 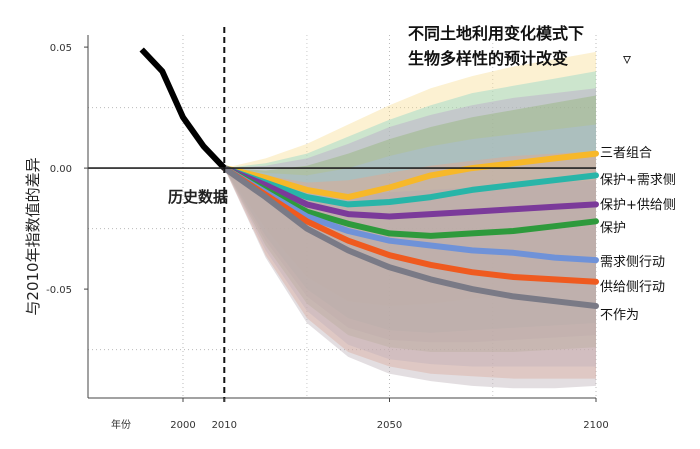 What do you see at coordinates (121, 424) in the screenshot?
I see `x-axis-label: 年份` at bounding box center [121, 424].